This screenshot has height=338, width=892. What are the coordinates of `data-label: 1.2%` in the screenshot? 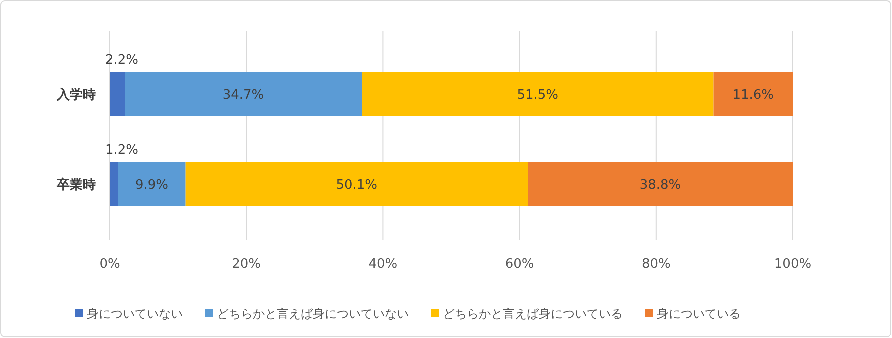 It's located at (122, 150).